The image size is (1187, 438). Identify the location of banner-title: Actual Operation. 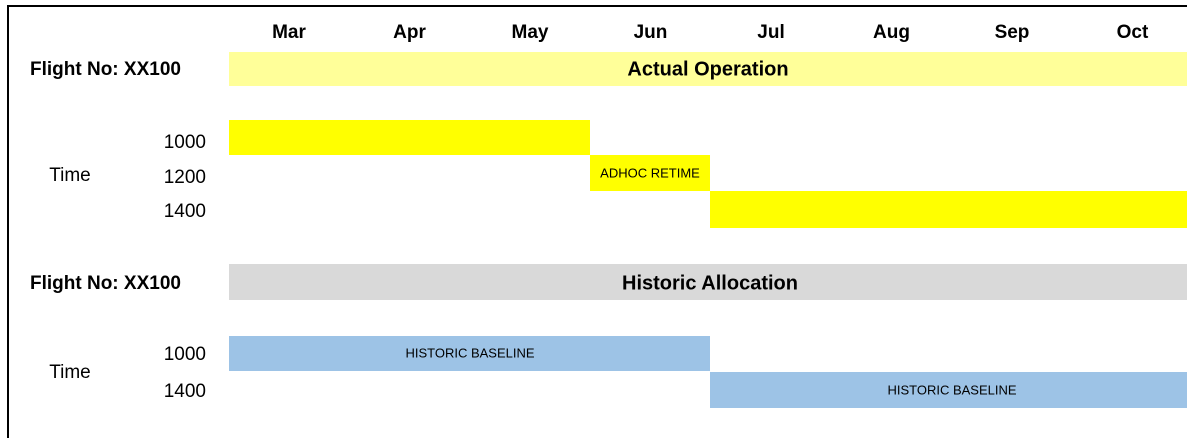
(707, 69).